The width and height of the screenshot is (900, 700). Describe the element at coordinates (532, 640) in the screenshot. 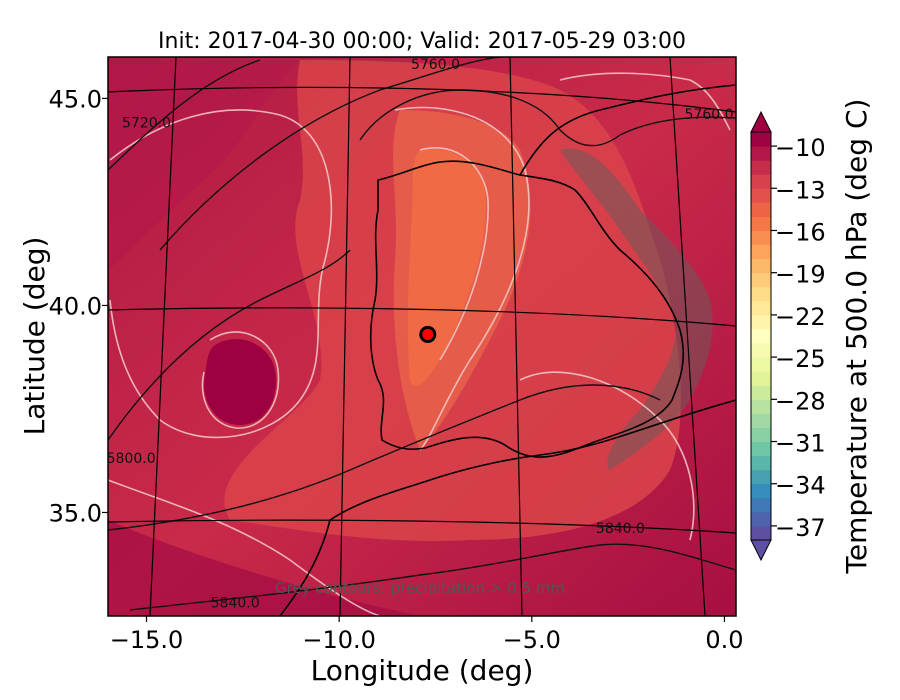

I see `x-tick-label: −5.0` at that location.